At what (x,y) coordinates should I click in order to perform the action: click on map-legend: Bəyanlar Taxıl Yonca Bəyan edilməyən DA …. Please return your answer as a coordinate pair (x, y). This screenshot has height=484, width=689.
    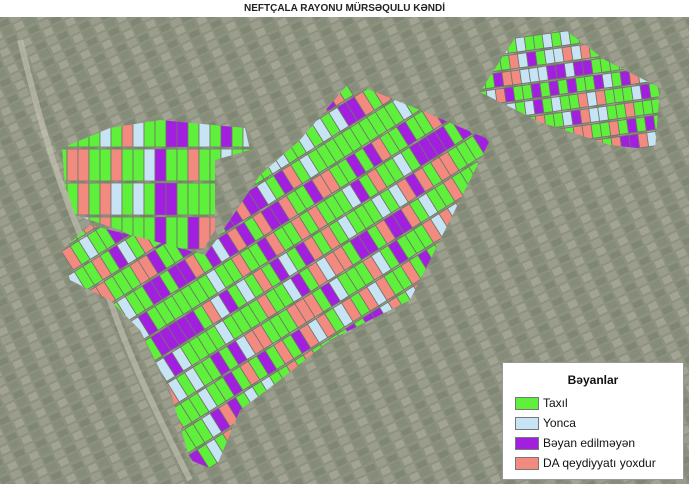
    Looking at the image, I should click on (593, 421).